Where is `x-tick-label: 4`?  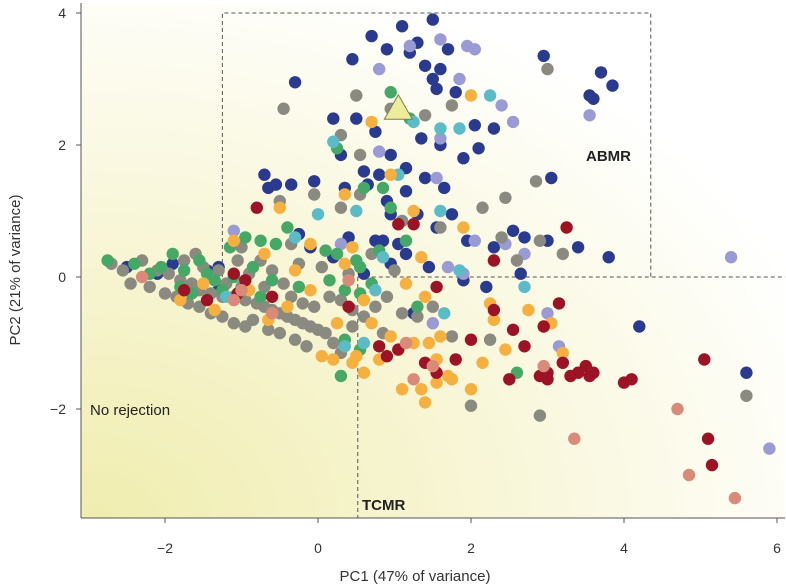
x-tick-label: 4 is located at coordinates (624, 548).